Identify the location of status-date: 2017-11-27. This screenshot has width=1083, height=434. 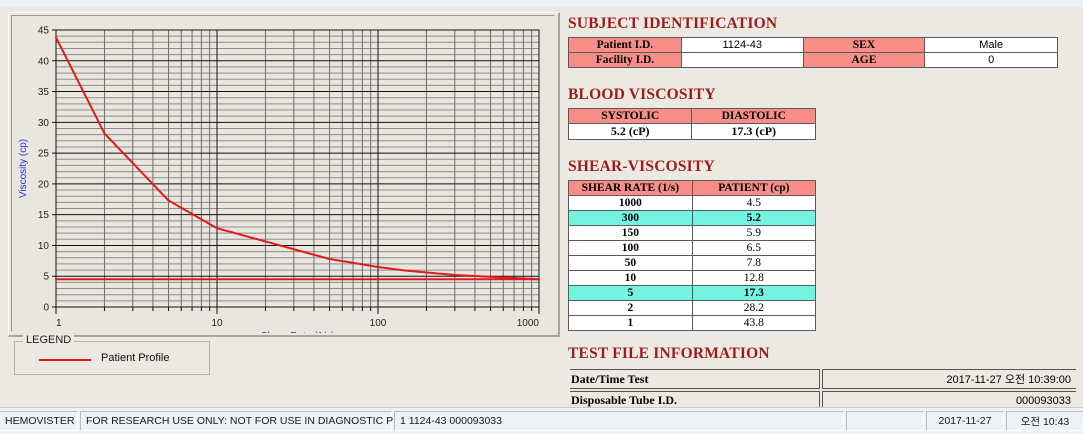
(965, 421).